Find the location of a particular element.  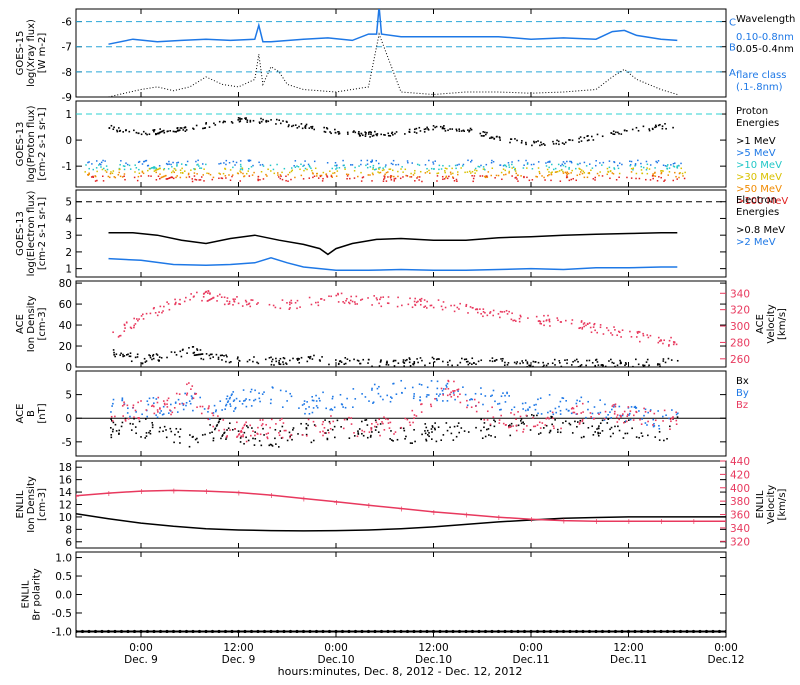

right-y-tick-label: 280 is located at coordinates (740, 343).